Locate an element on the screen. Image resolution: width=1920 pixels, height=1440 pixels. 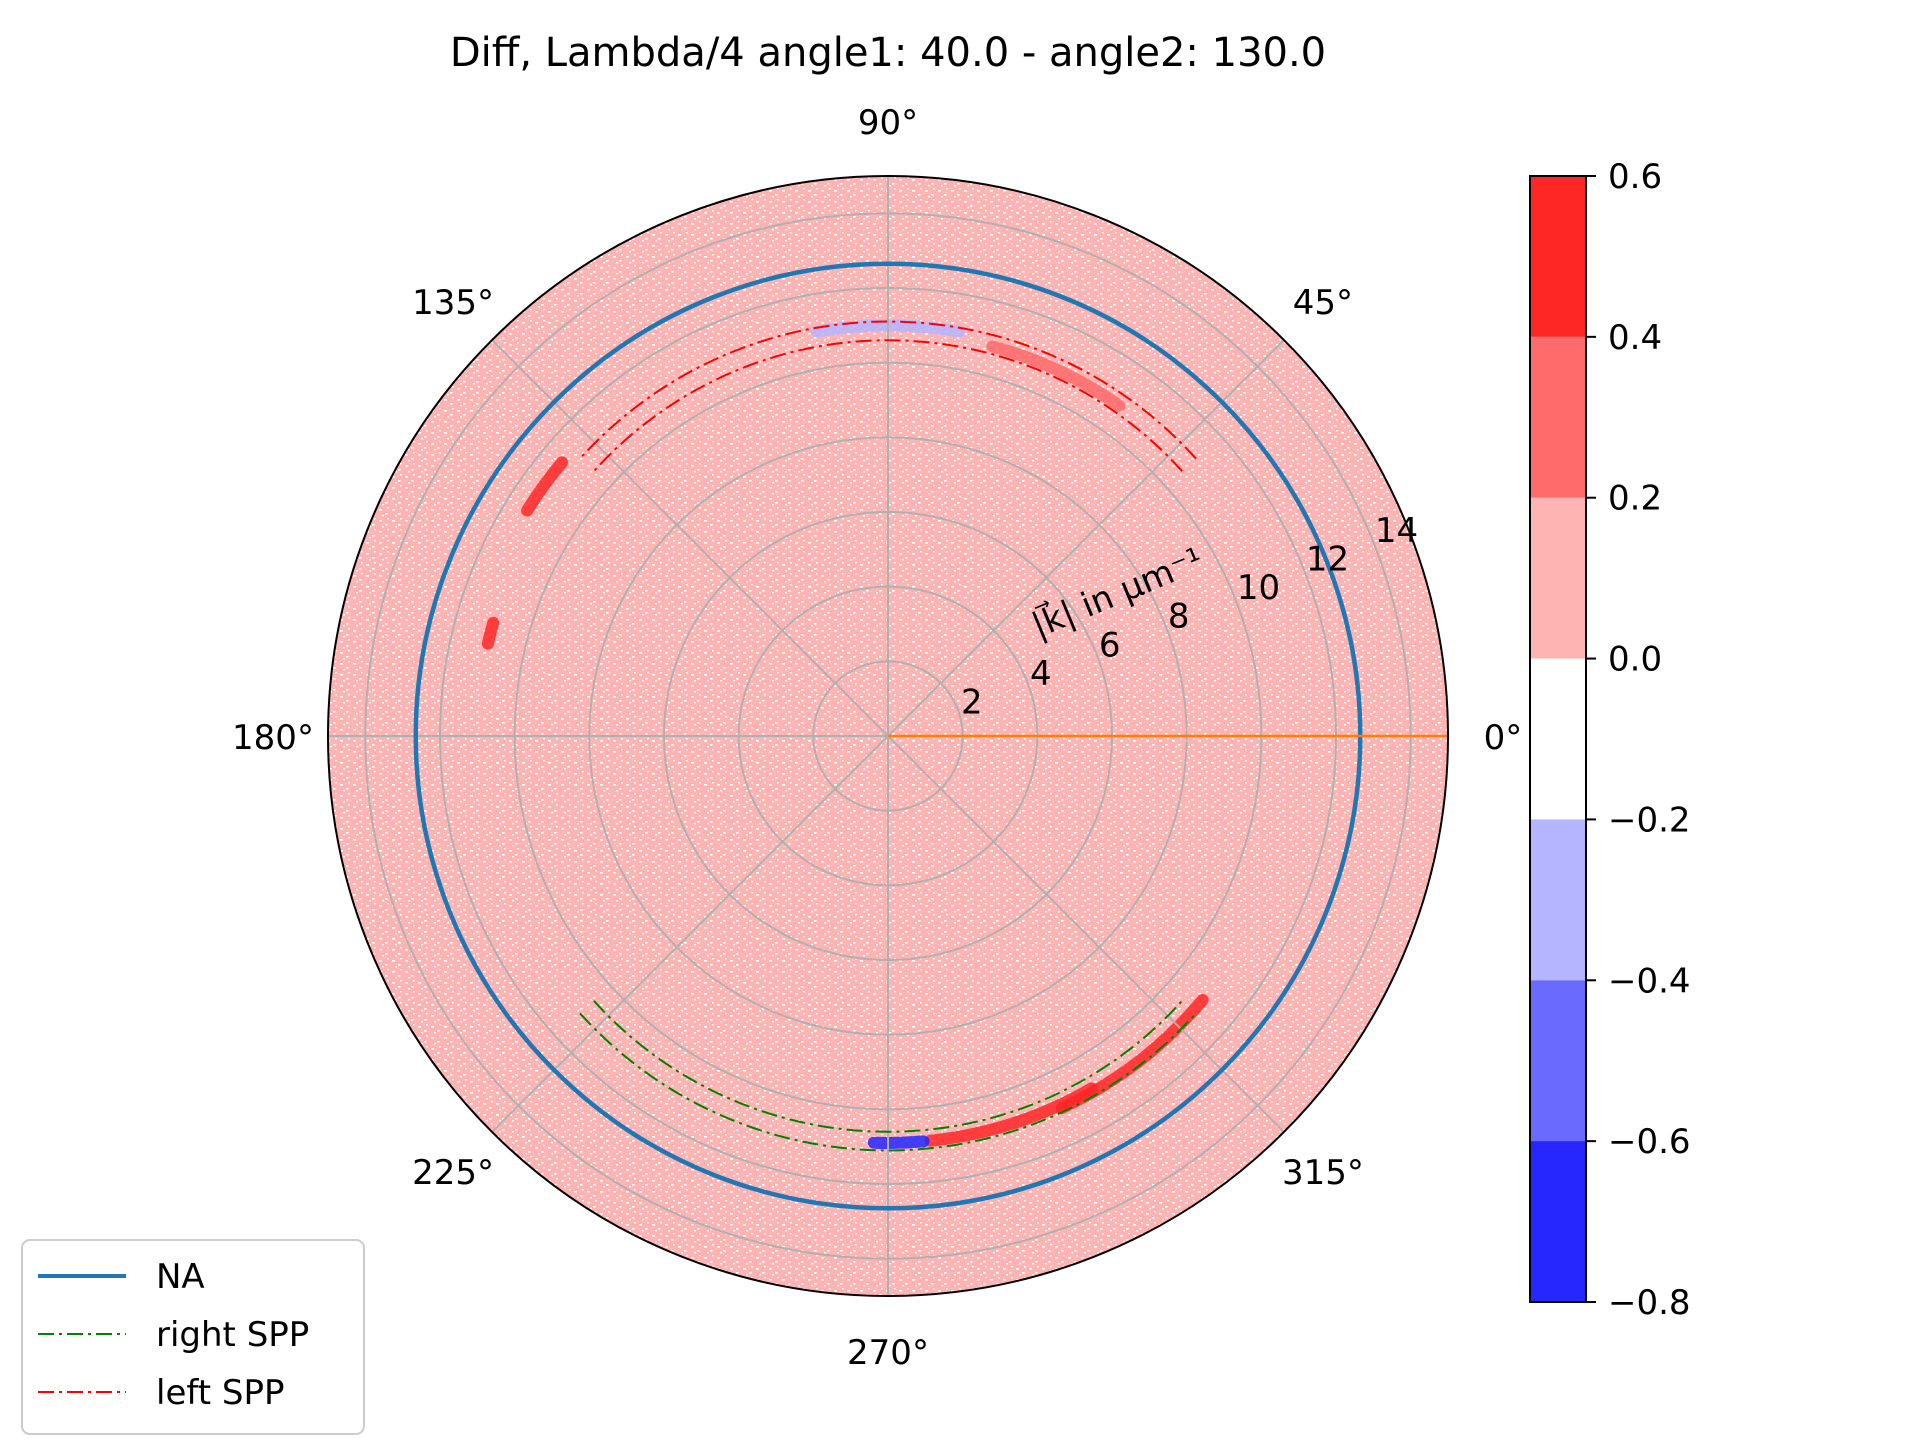
colorbar-tick-label: −0.6 is located at coordinates (1649, 1142).